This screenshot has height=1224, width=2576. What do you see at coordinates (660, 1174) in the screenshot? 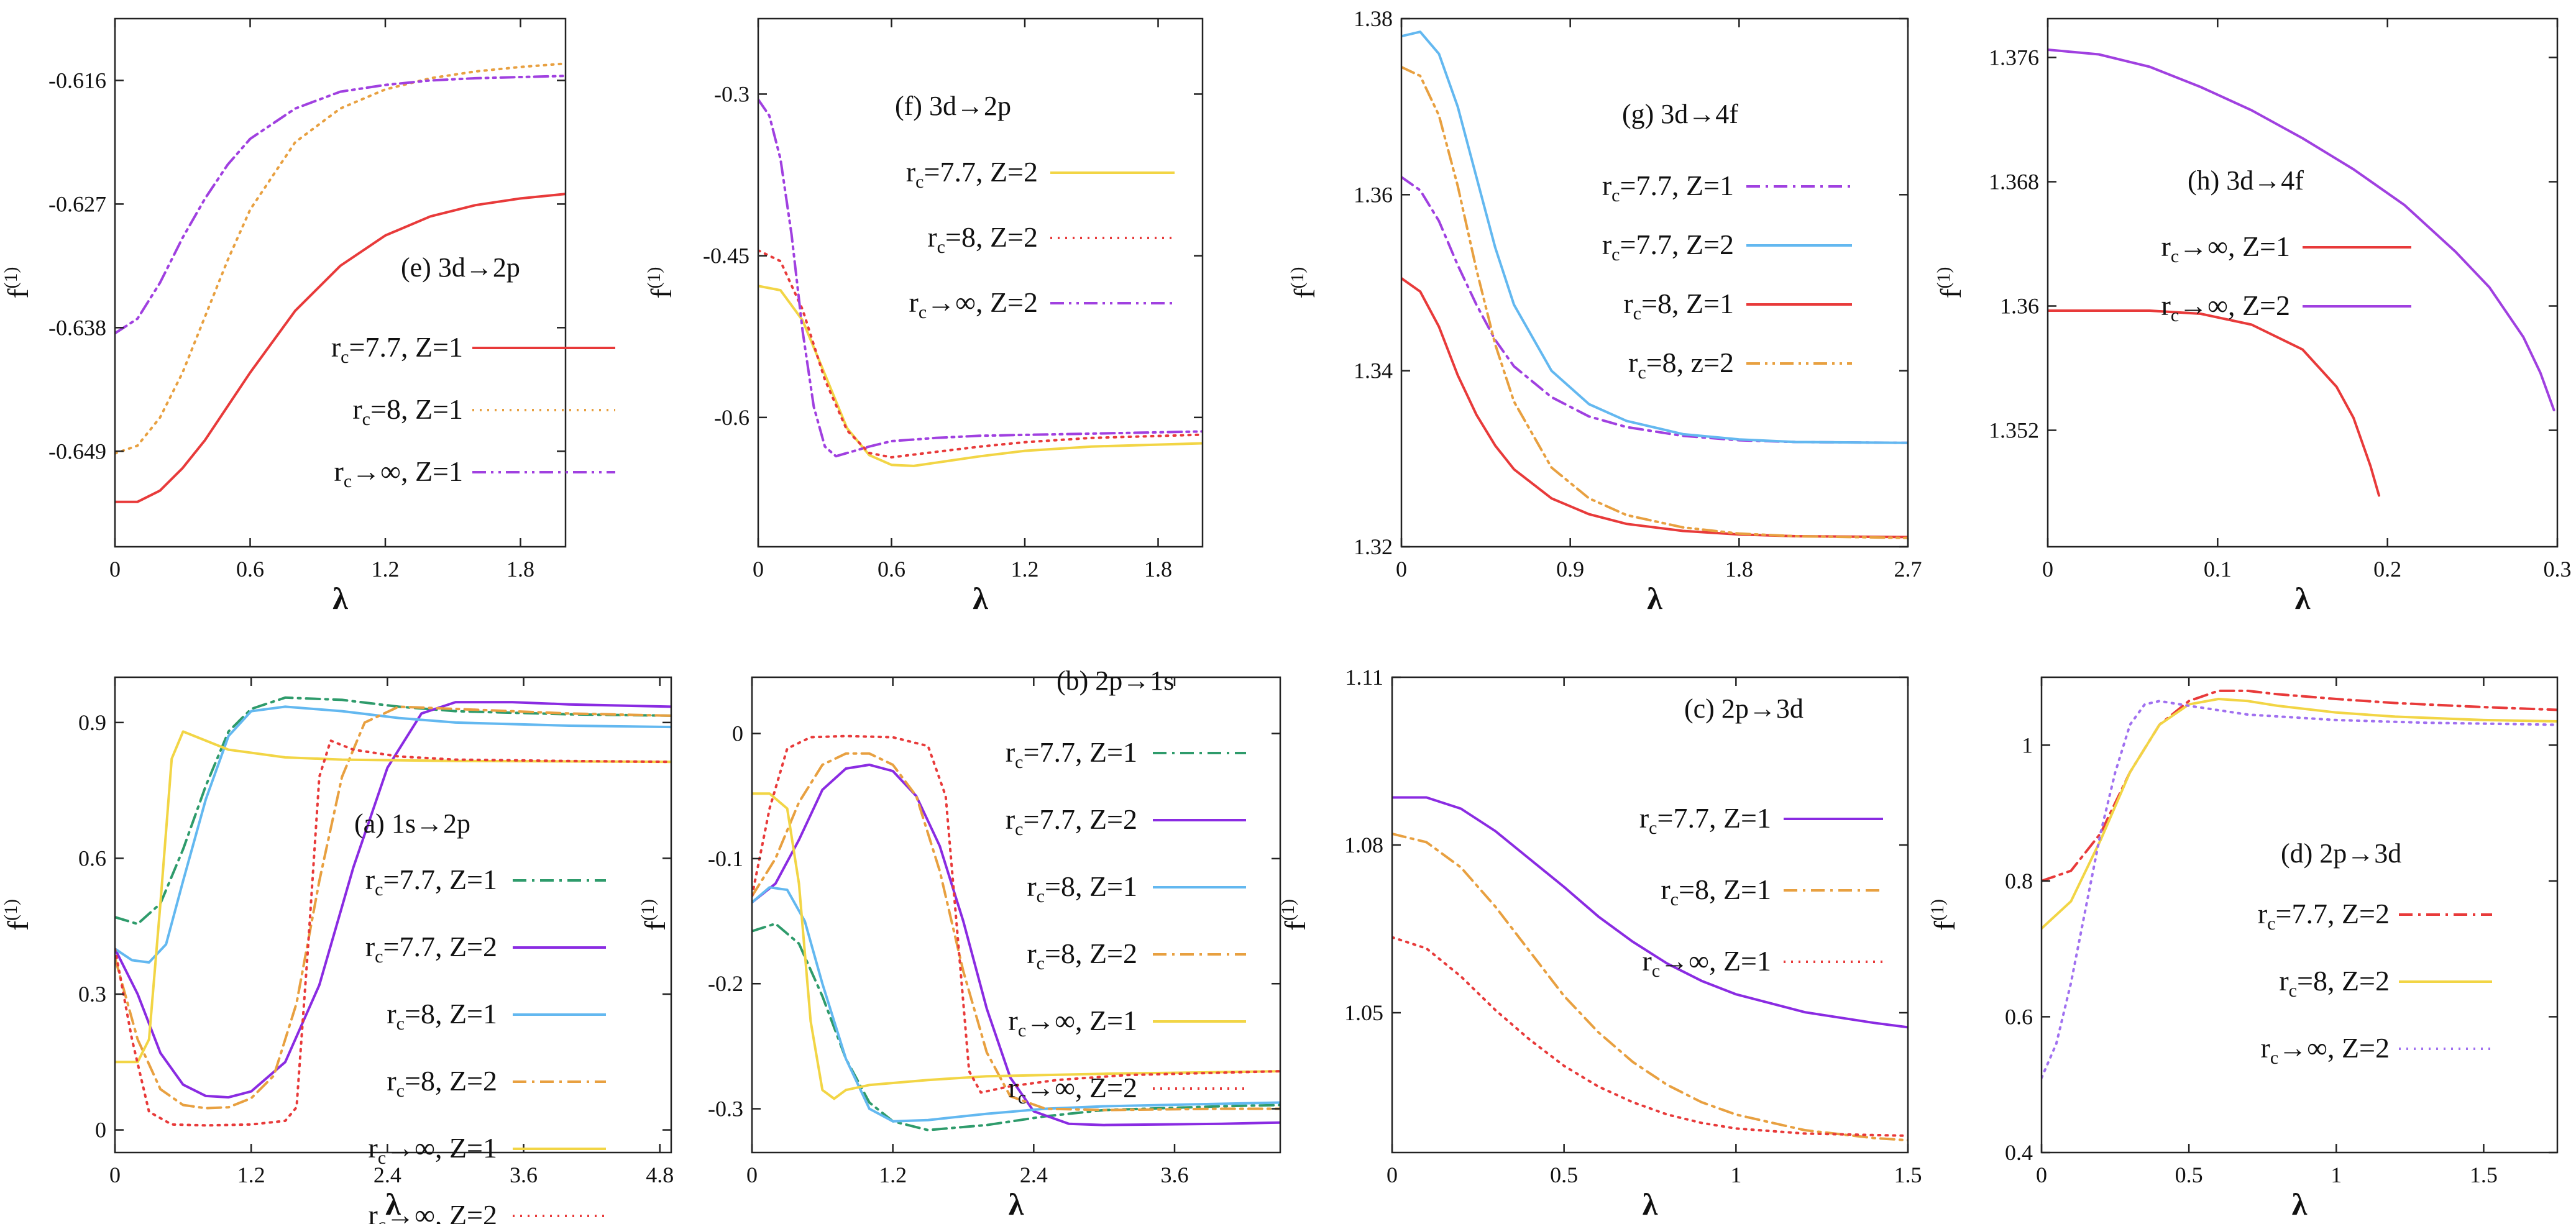
I see `x-tick-label: 4.8` at bounding box center [660, 1174].